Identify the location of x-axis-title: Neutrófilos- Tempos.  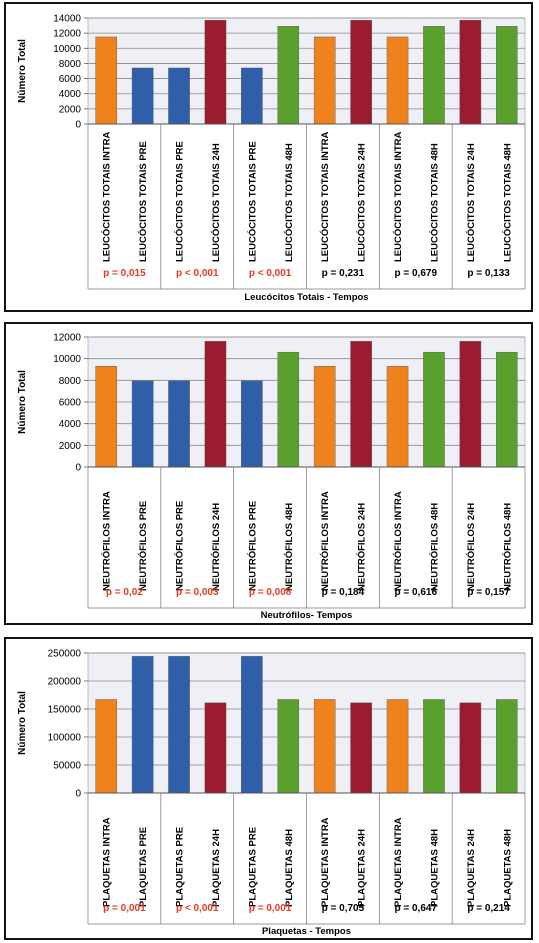
(307, 615).